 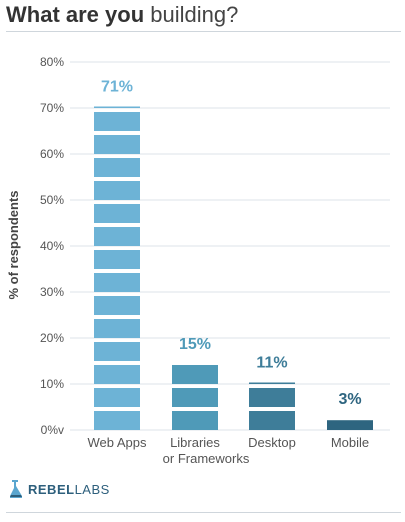 I want to click on brand-thin: LABS, so click(x=92, y=489).